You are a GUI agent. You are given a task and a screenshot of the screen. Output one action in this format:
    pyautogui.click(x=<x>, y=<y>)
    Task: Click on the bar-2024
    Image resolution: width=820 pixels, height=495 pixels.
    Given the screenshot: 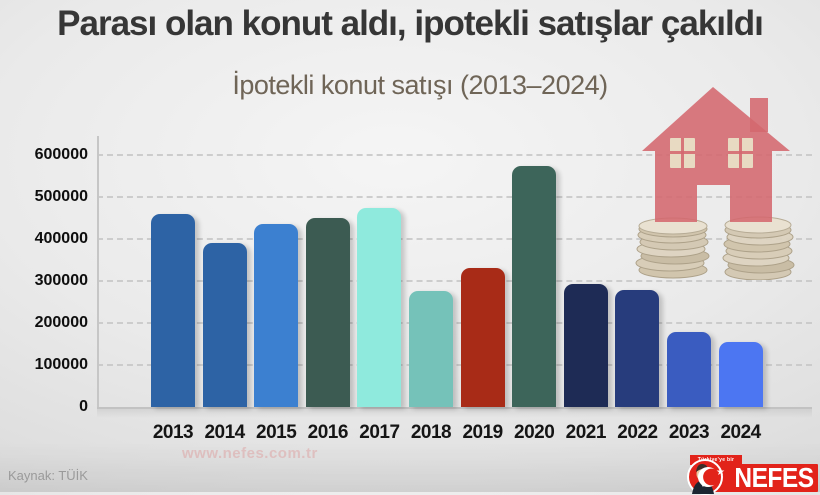 What is the action you would take?
    pyautogui.click(x=740, y=374)
    